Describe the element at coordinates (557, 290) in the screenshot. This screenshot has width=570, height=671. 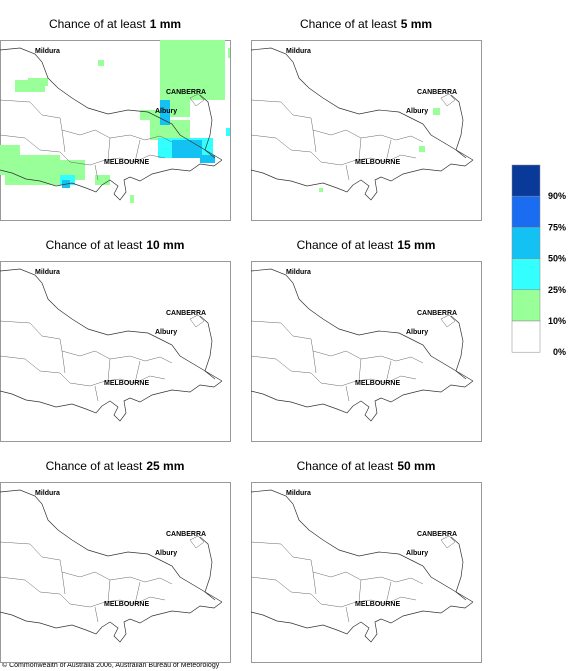
I see `legend-label: 25%` at that location.